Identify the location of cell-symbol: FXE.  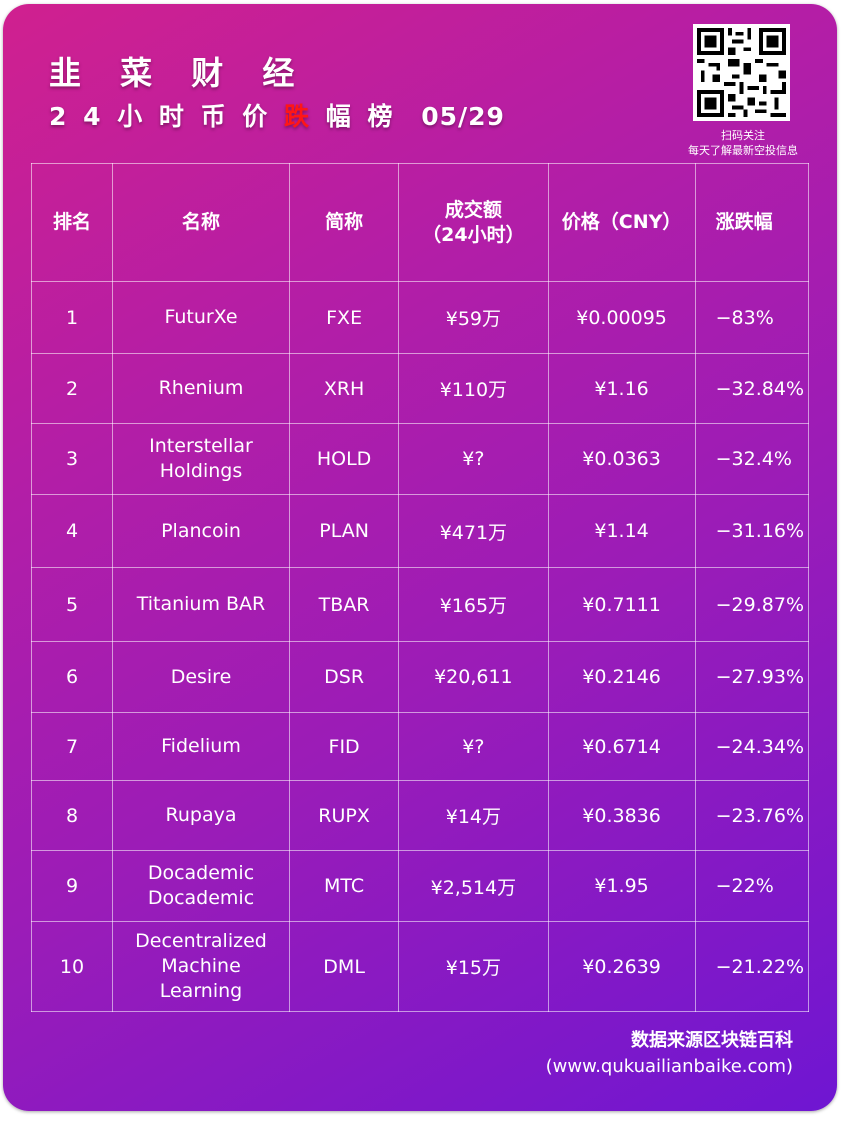
(344, 317).